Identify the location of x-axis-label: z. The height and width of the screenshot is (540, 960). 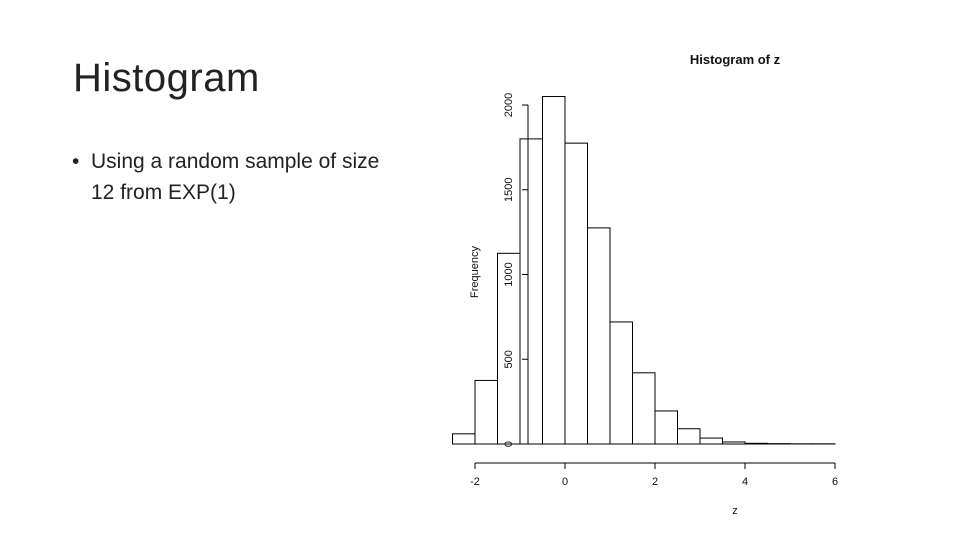
(735, 511).